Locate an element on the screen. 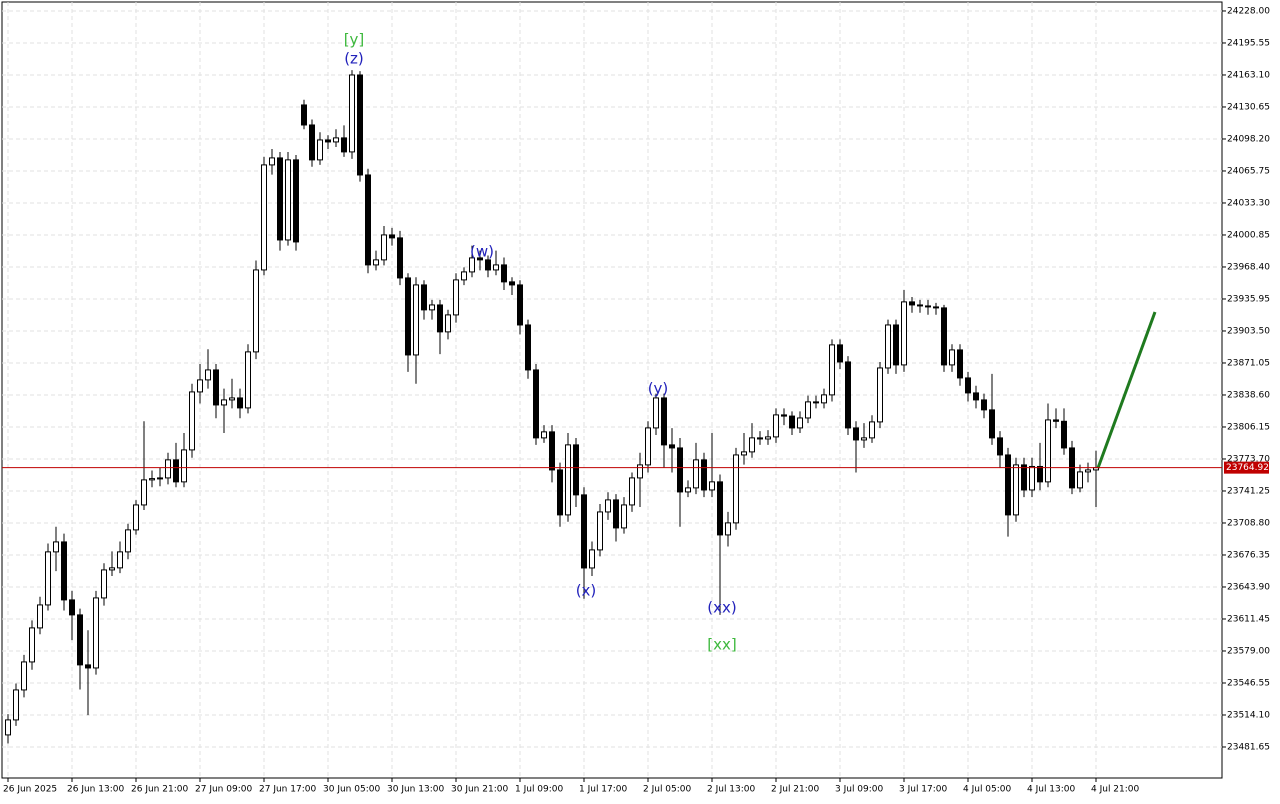 Image resolution: width=1280 pixels, height=804 pixels. x-tick-label: 2 Jul 21:00 is located at coordinates (795, 790).